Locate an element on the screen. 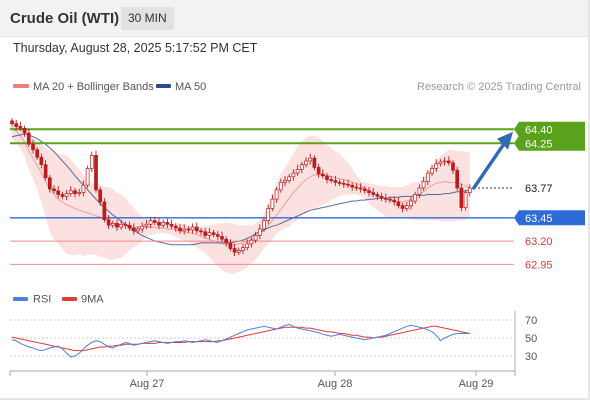 The image size is (590, 400). time-tick-label: Aug 28 is located at coordinates (335, 384).